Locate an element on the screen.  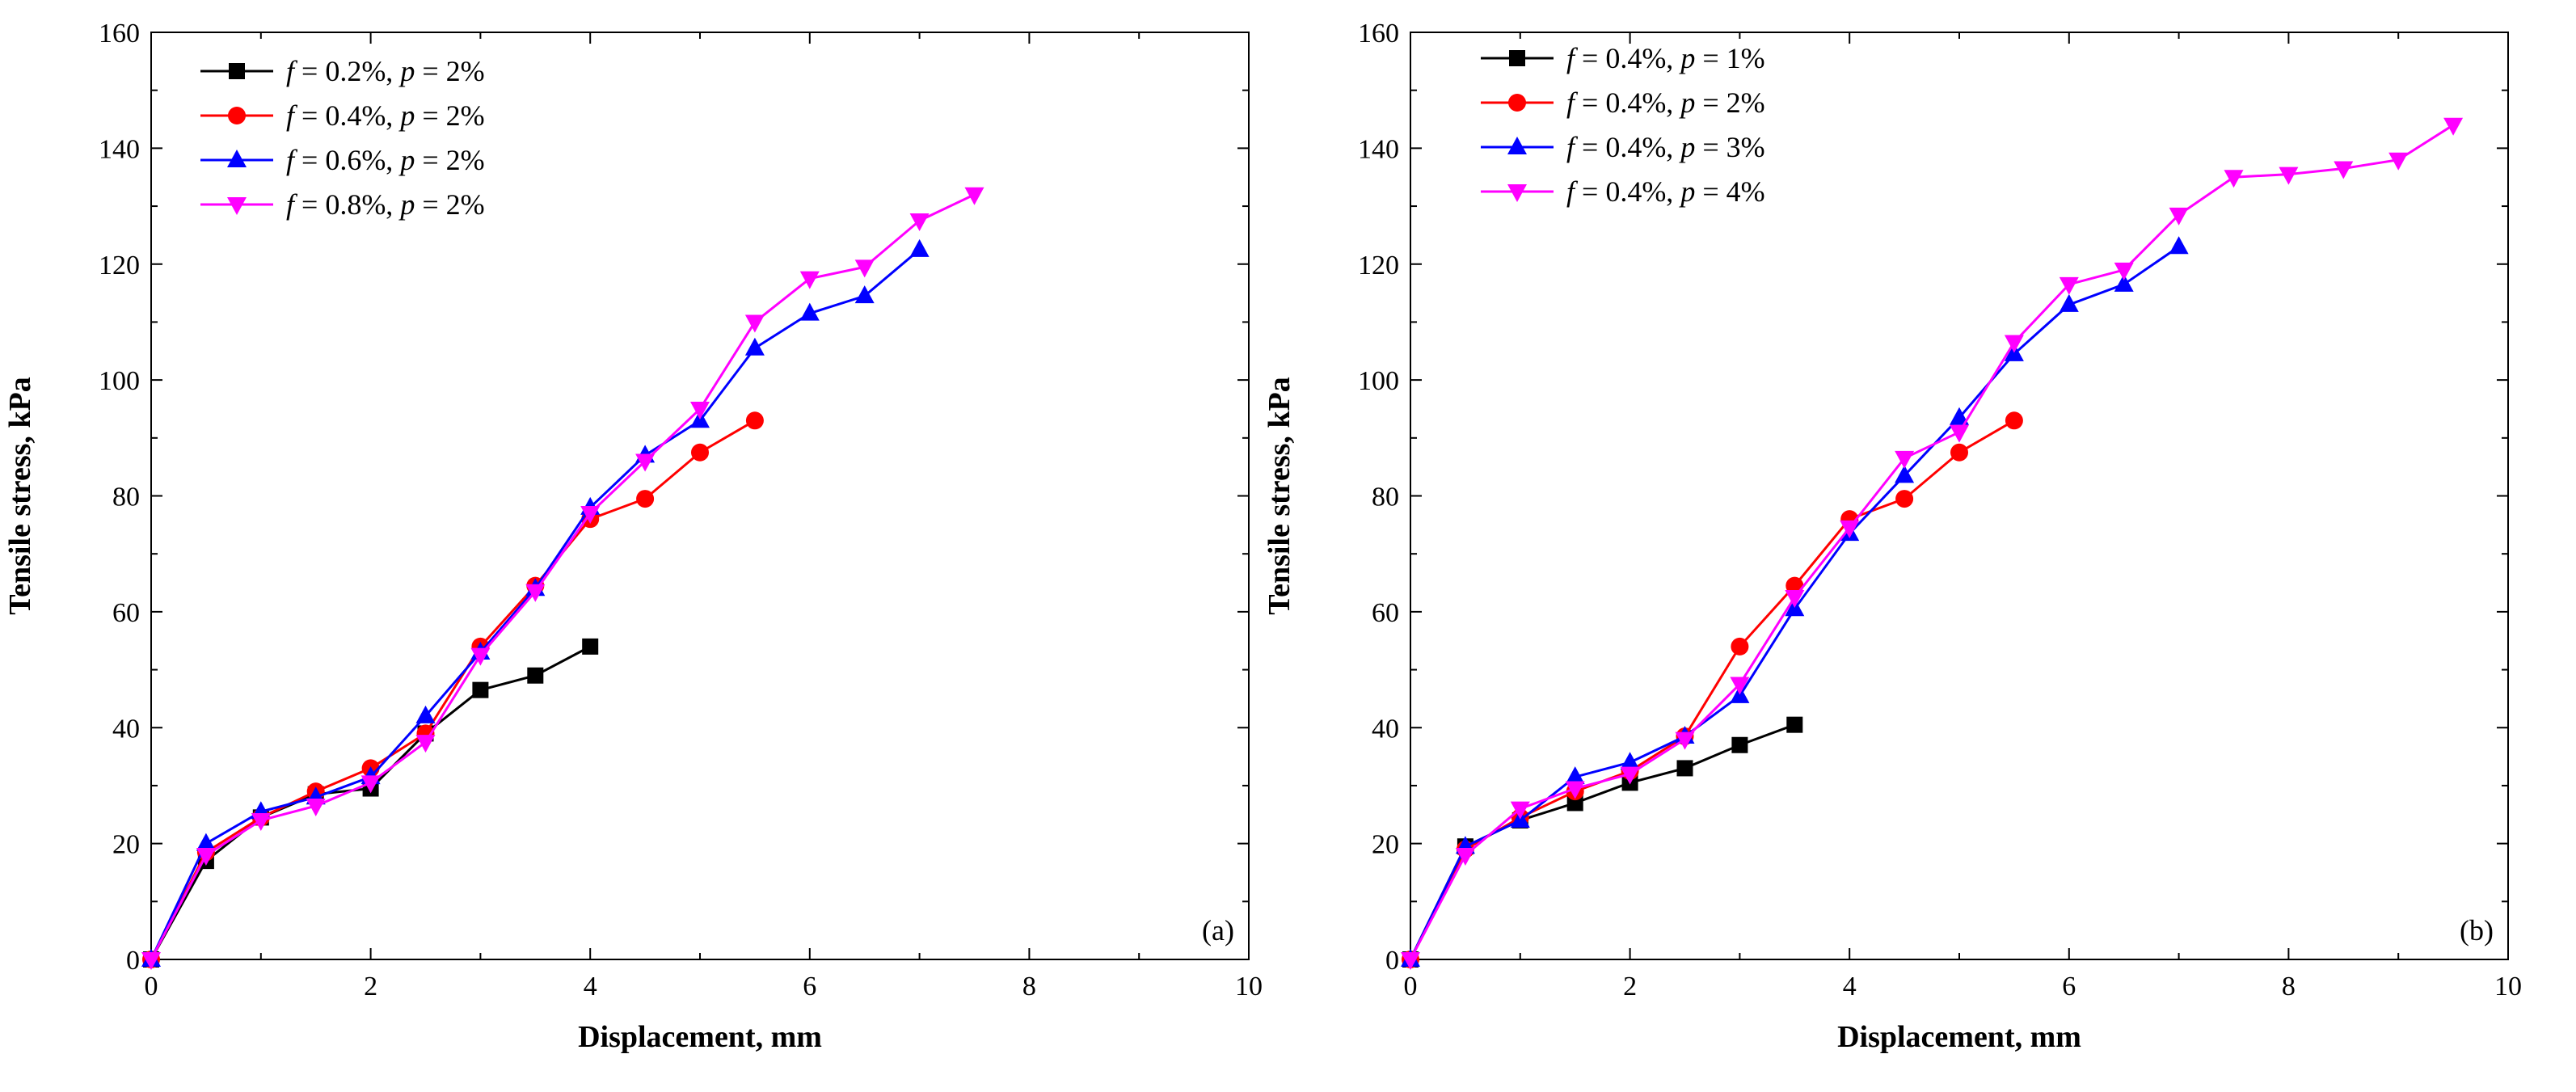
panel-label: (a) is located at coordinates (1218, 931).